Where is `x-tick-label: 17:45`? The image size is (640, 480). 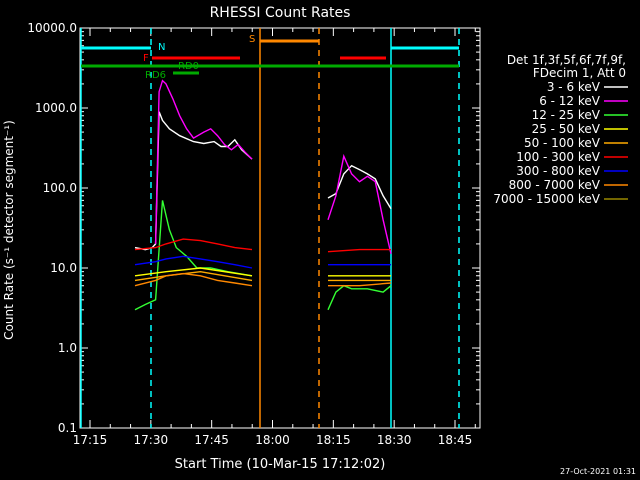
x-tick-label: 17:45 is located at coordinates (211, 440).